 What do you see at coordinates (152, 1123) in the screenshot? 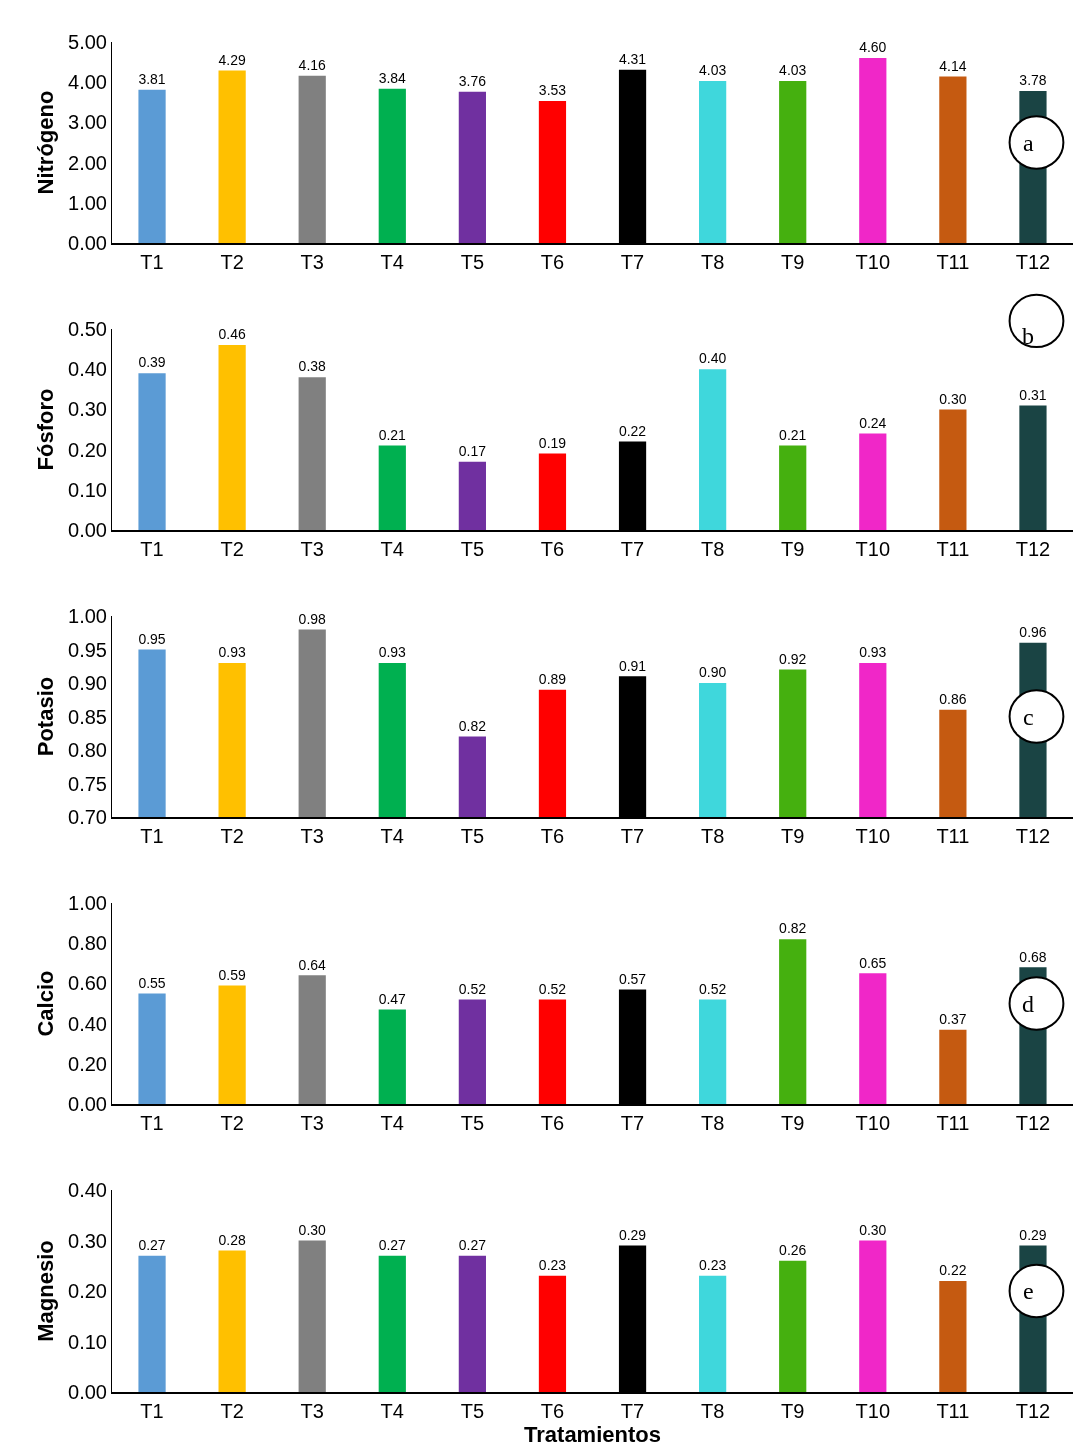
I see `x-tick-label: T1` at bounding box center [152, 1123].